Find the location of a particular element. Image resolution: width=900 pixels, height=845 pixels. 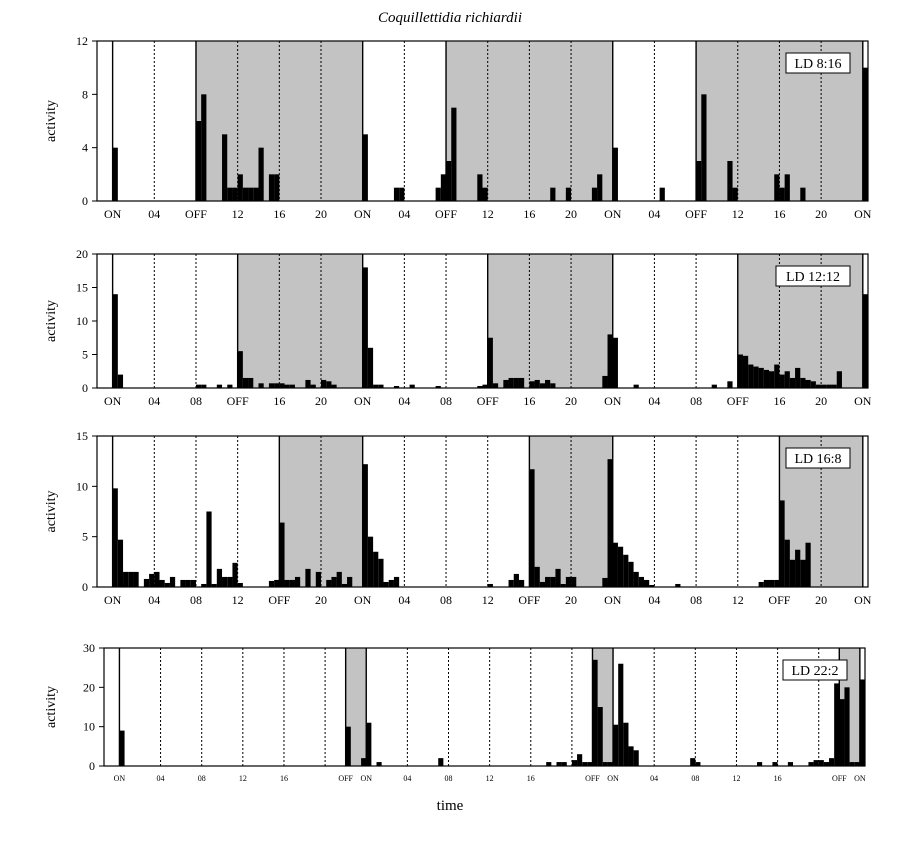

x-tick-label: 16 is located at coordinates (279, 401).